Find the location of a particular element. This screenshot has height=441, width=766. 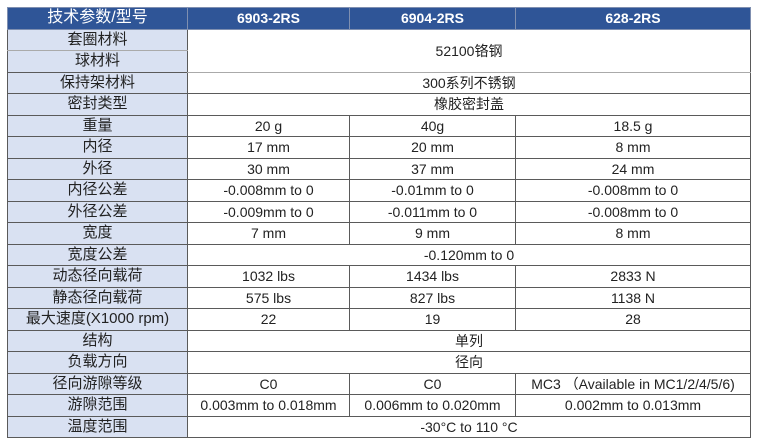

row-label: 球材料 is located at coordinates (97, 61).